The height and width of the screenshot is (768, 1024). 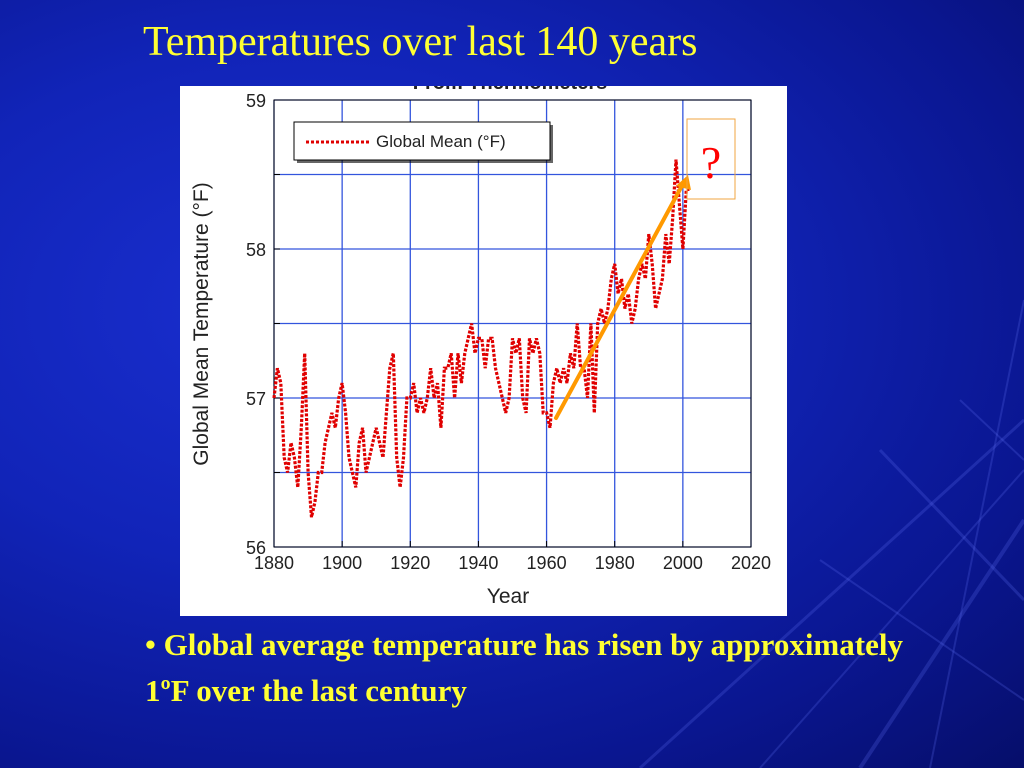 What do you see at coordinates (256, 101) in the screenshot?
I see `y-tick-label: 59` at bounding box center [256, 101].